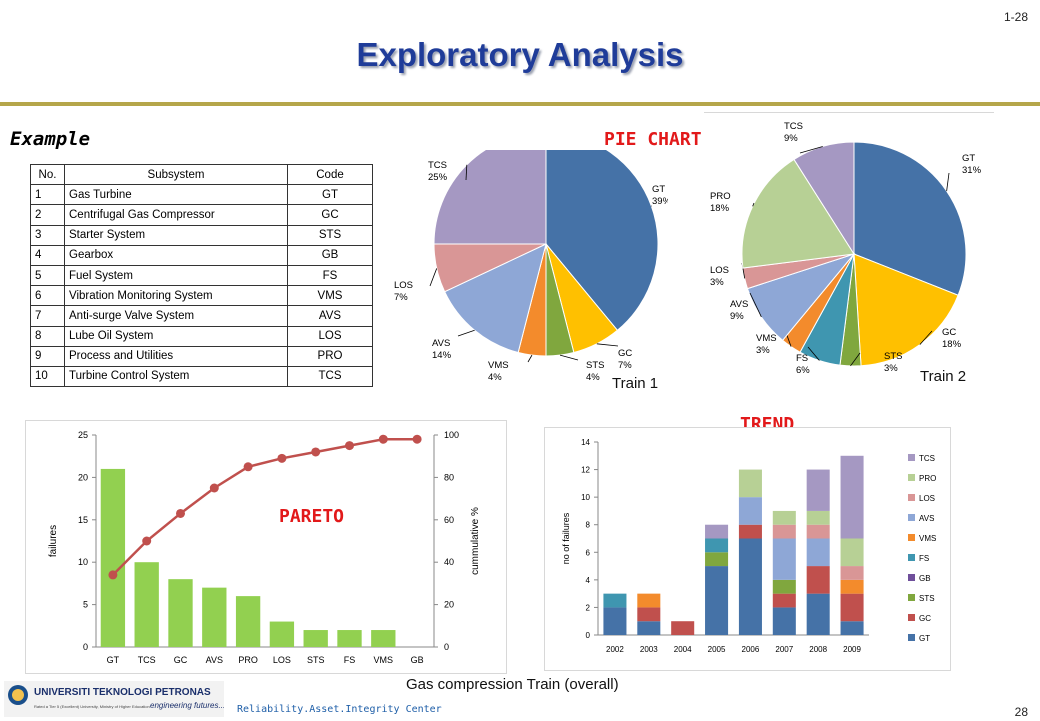  I want to click on y2-tick-label: 40, so click(449, 562).